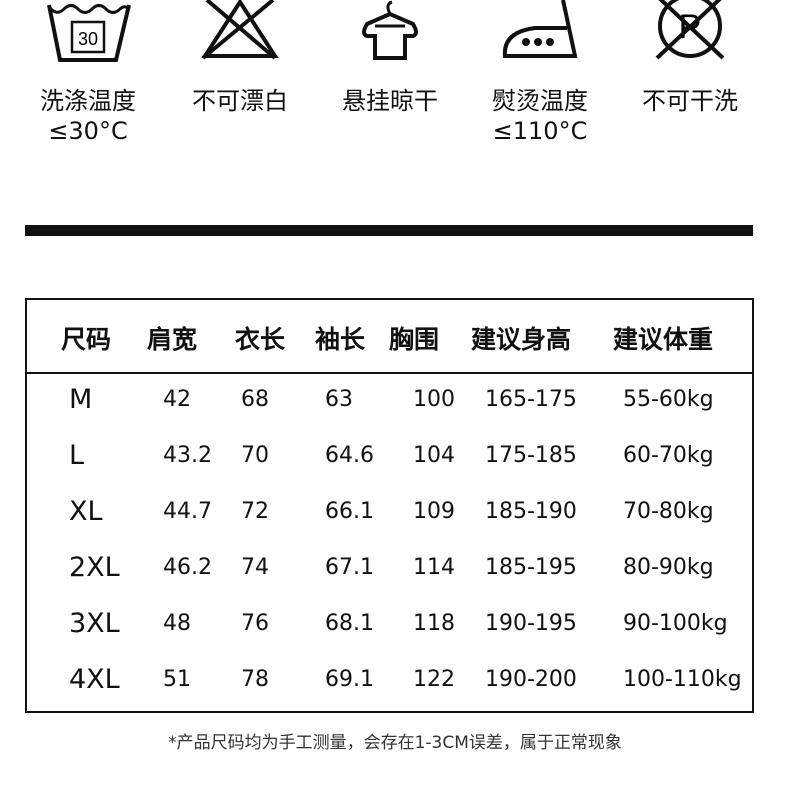 This screenshot has height=803, width=790. Describe the element at coordinates (177, 623) in the screenshot. I see `table-cell: 48` at that location.